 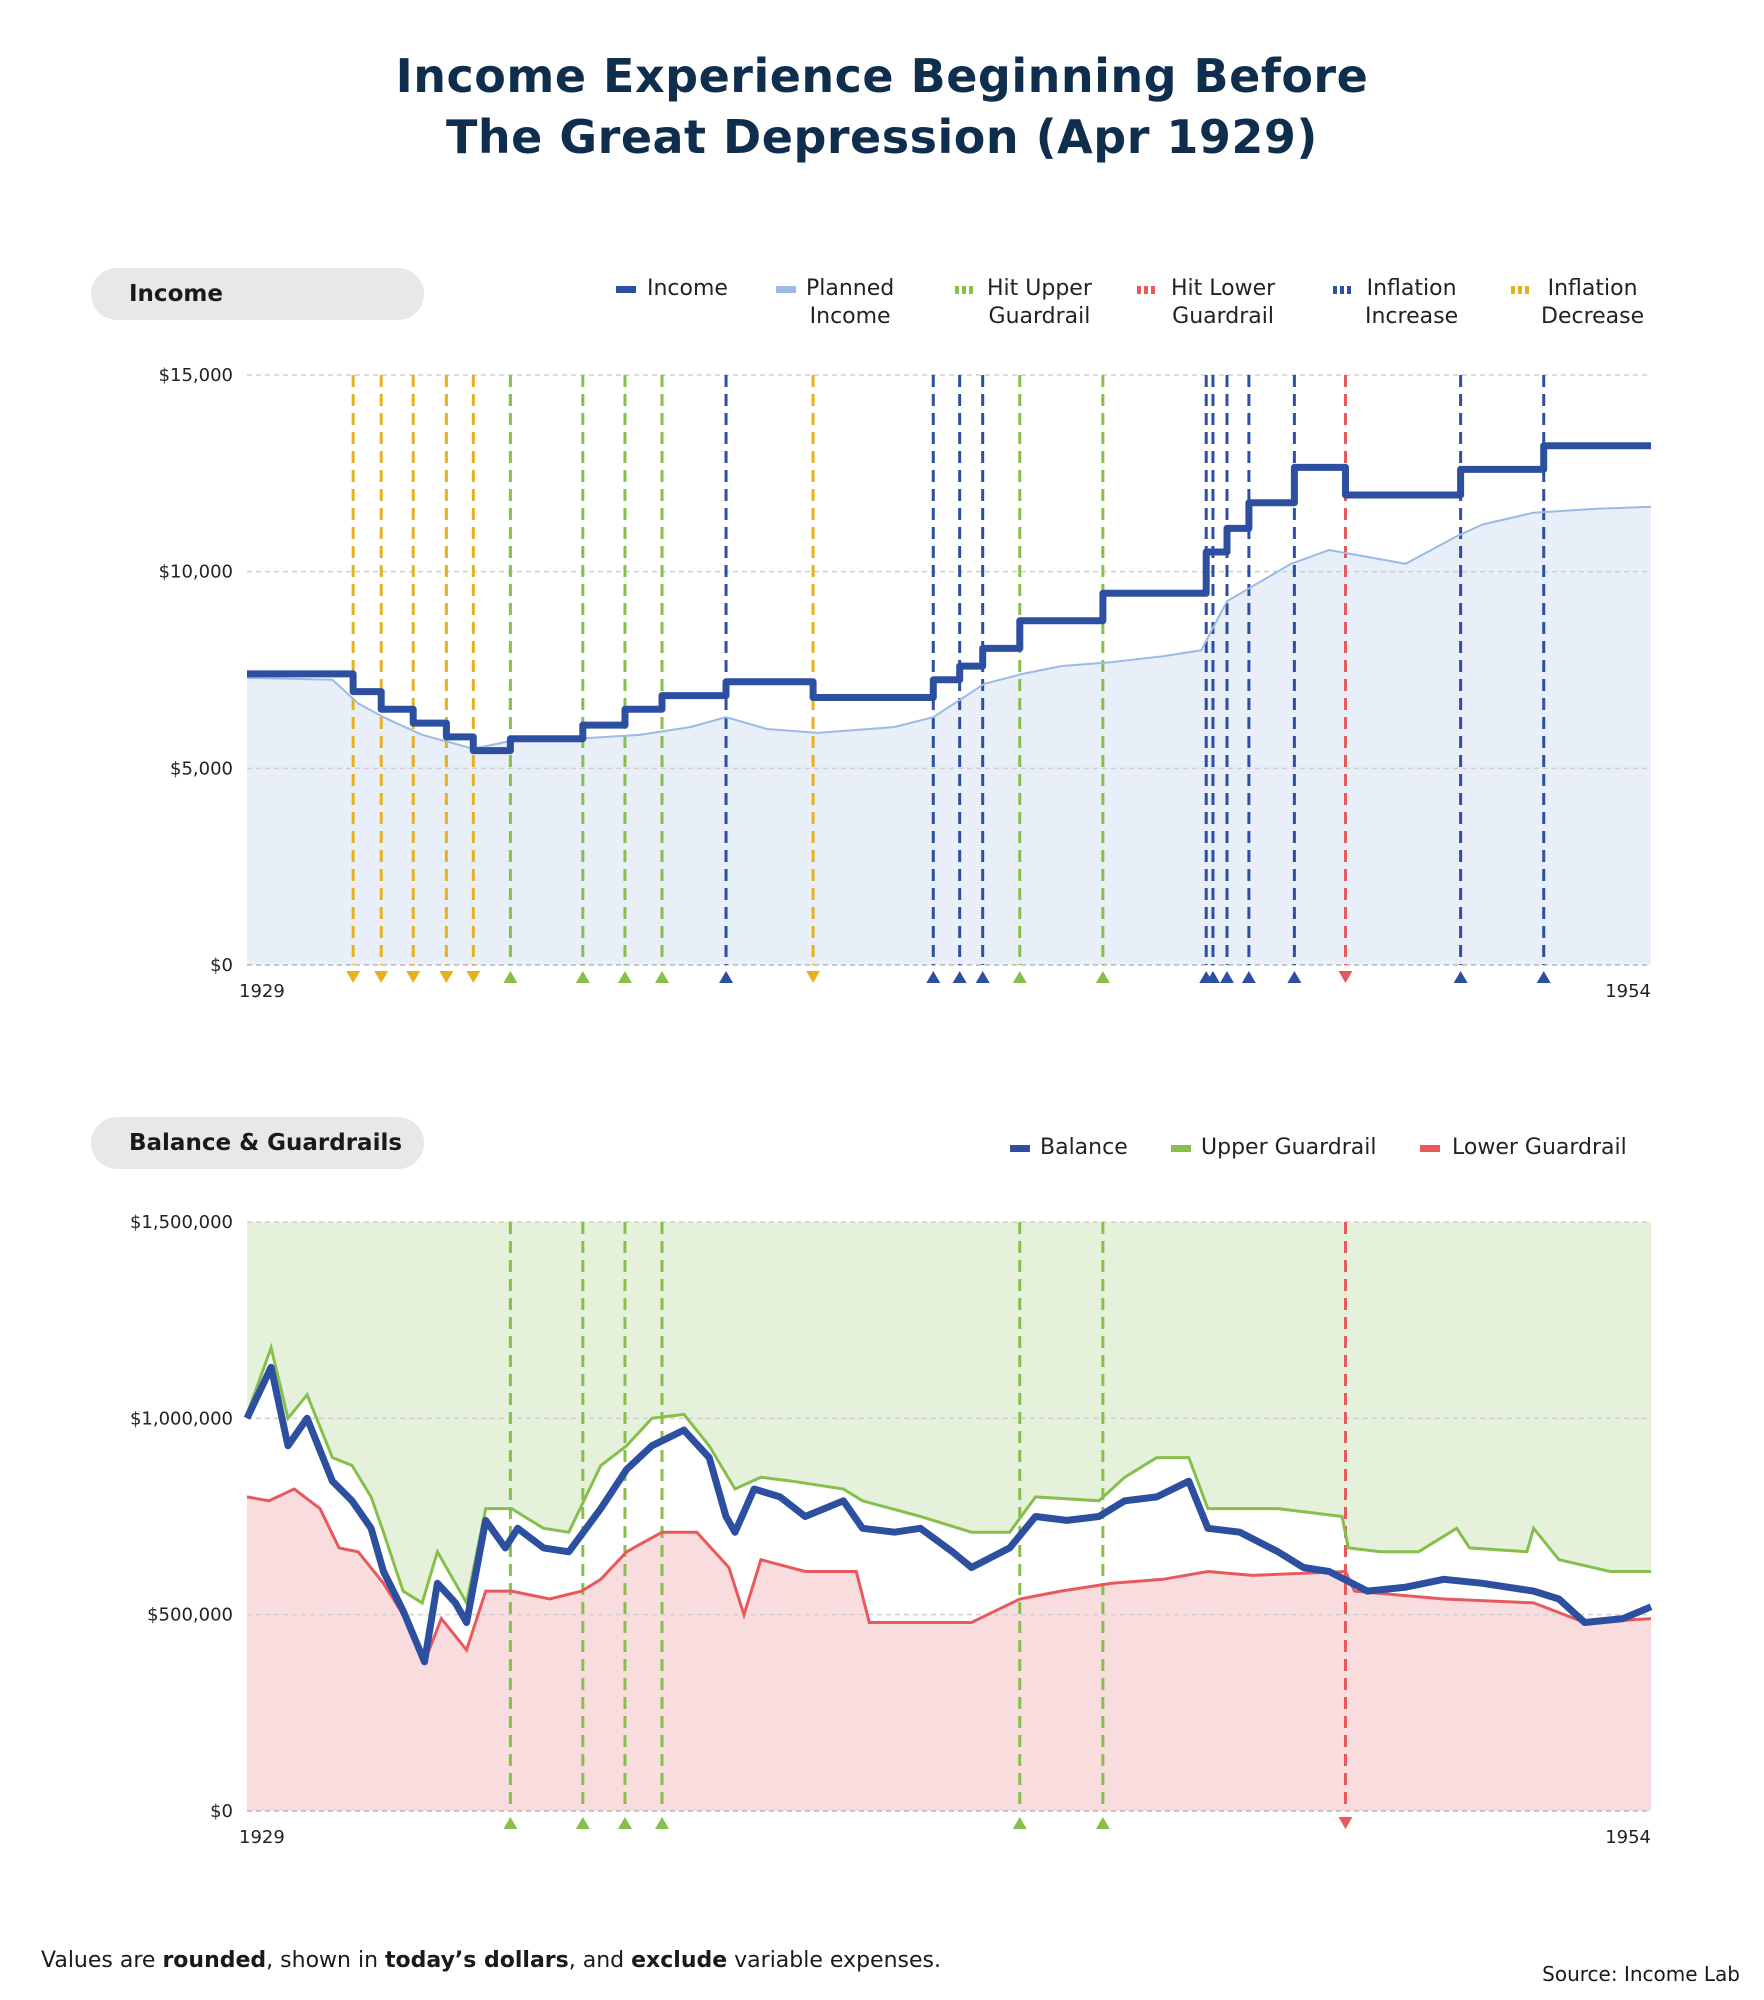 What do you see at coordinates (1020, 1148) in the screenshot?
I see `balance-swatch-icon` at bounding box center [1020, 1148].